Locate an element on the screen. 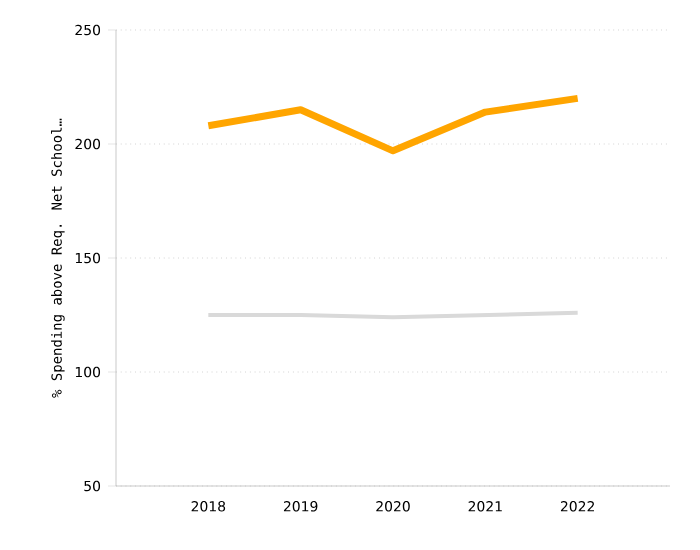 Image resolution: width=700 pixels, height=550 pixels. line-series is located at coordinates (393, 124).